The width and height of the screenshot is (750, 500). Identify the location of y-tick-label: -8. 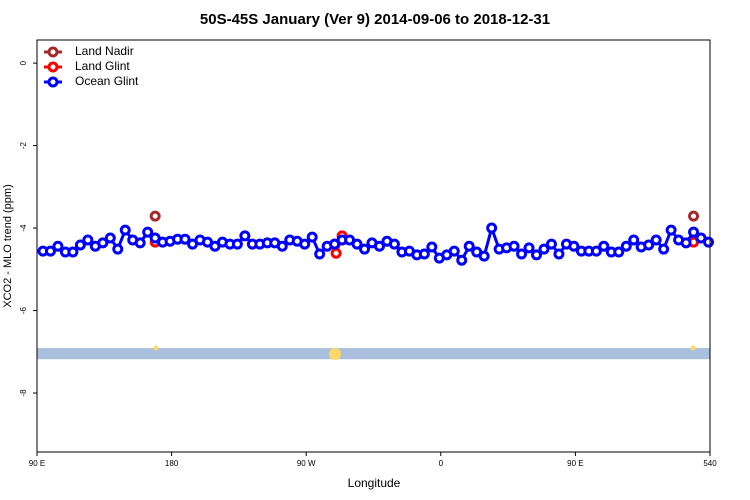
(23, 393).